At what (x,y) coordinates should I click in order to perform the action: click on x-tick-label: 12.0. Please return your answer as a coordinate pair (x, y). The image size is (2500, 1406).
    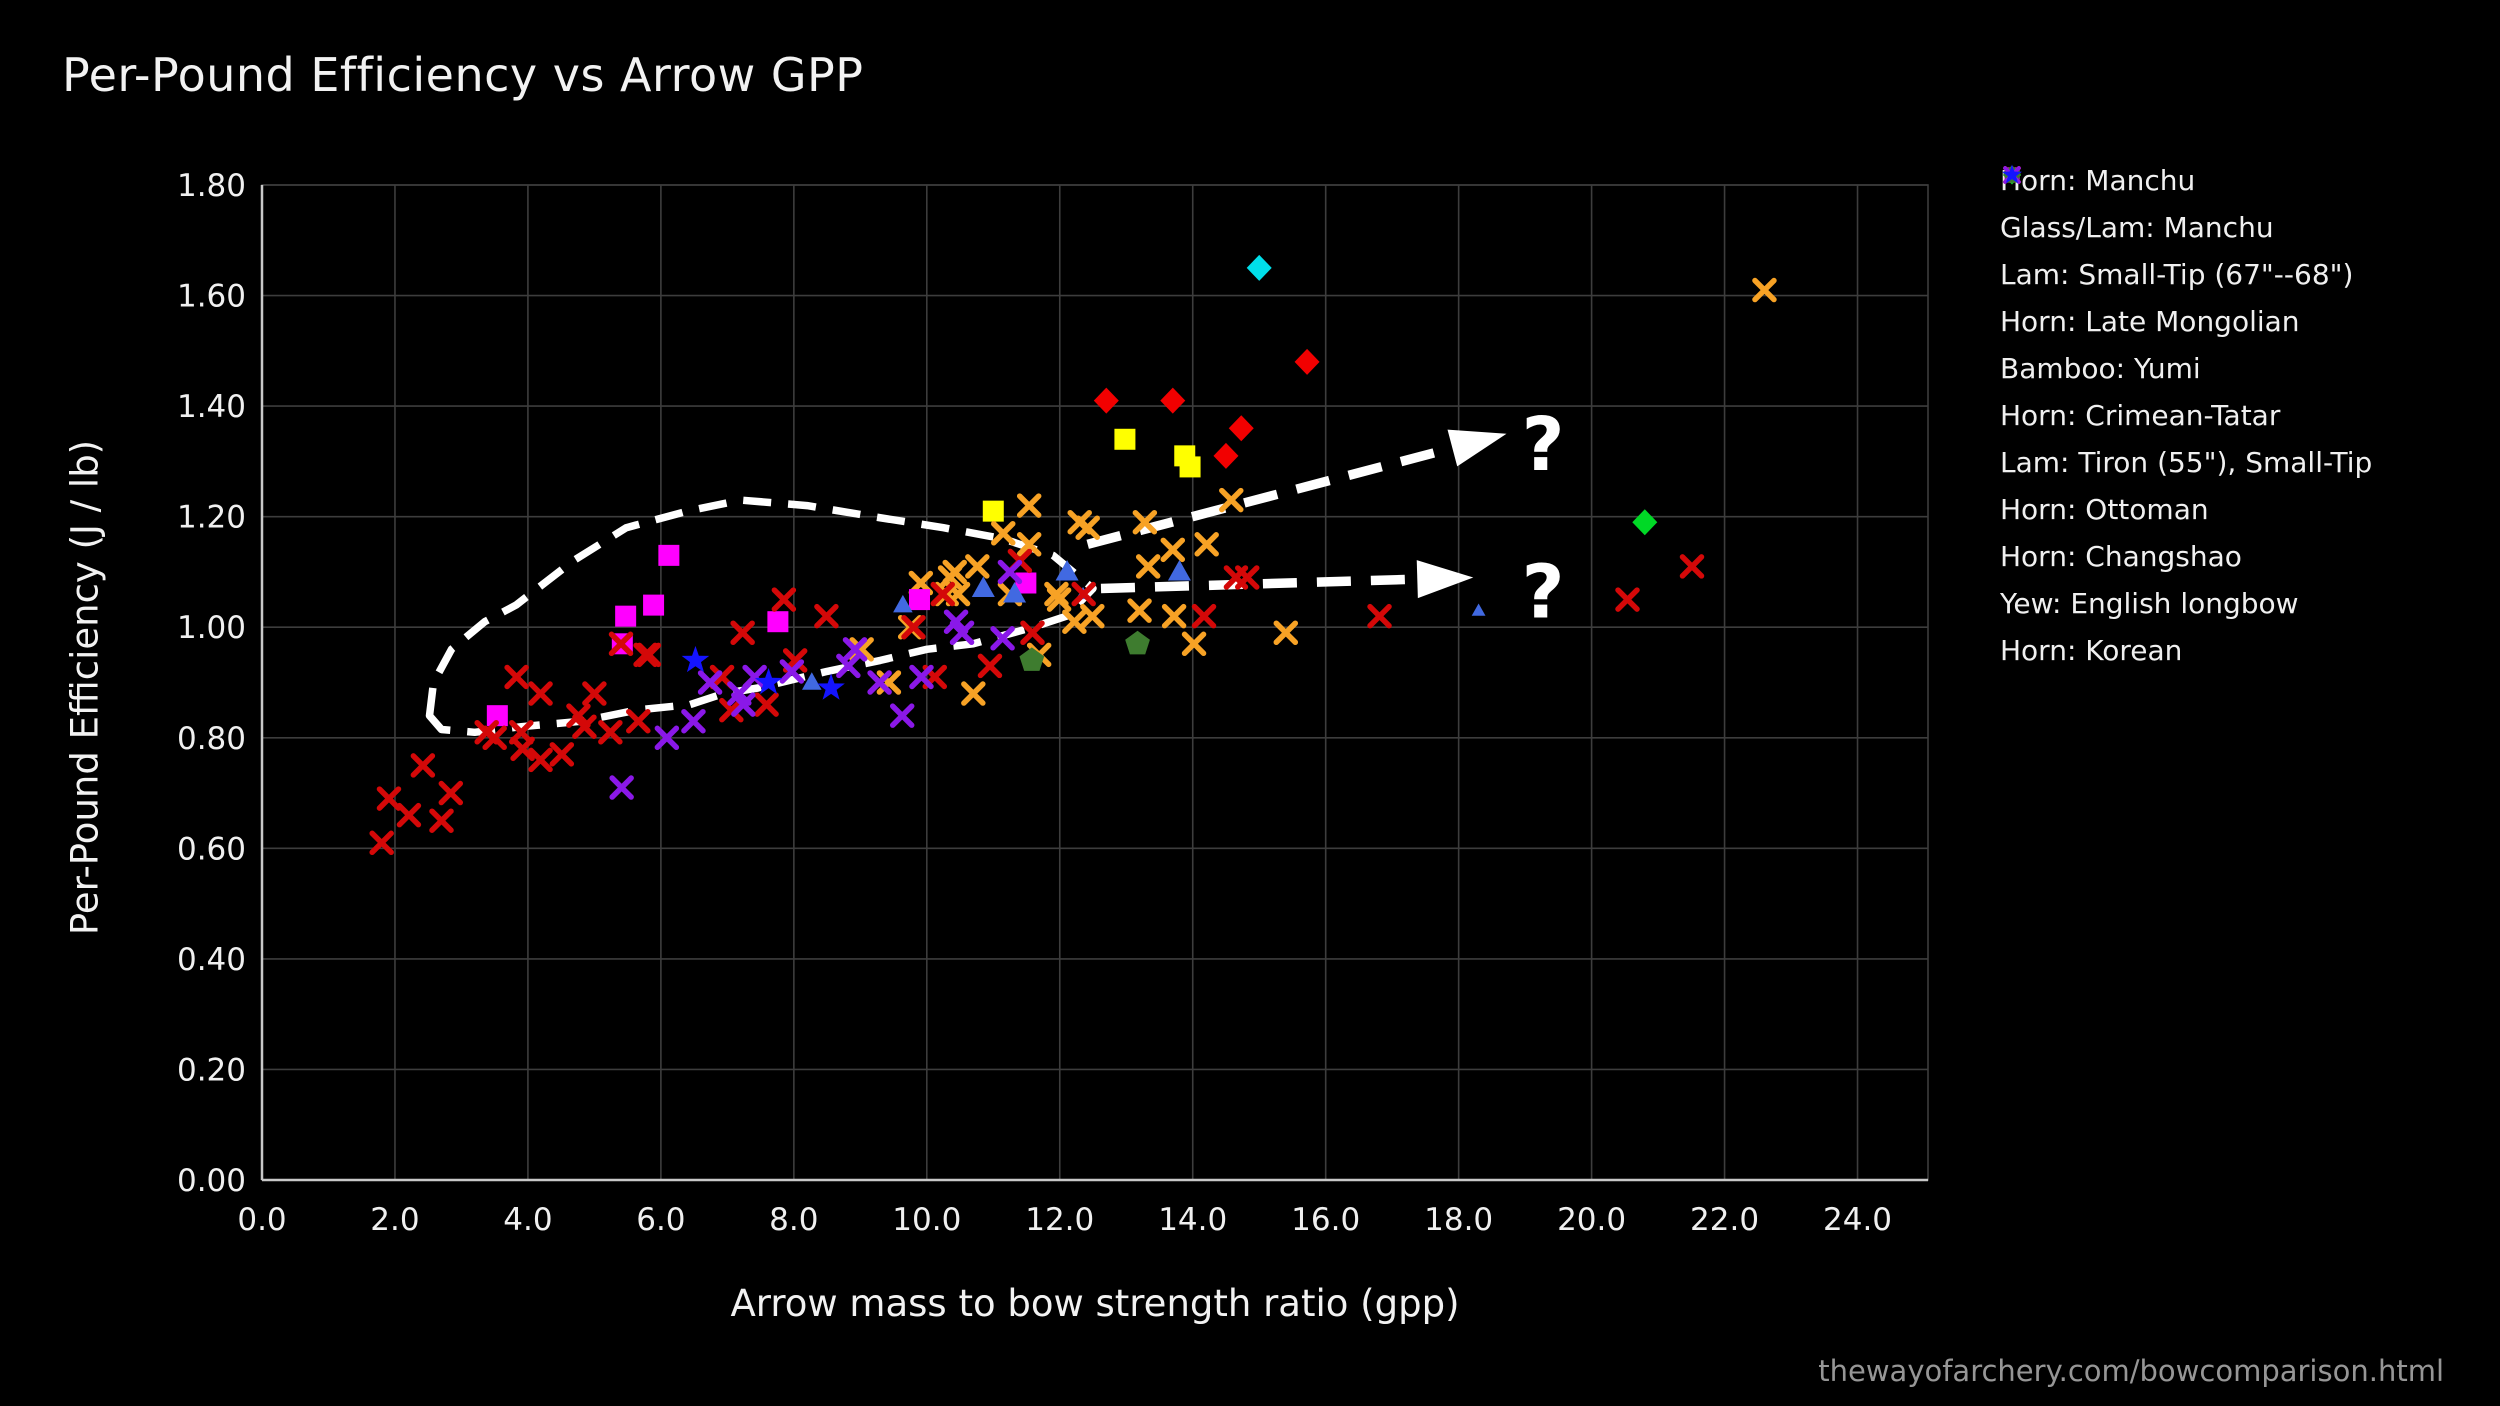
    Looking at the image, I should click on (1059, 1220).